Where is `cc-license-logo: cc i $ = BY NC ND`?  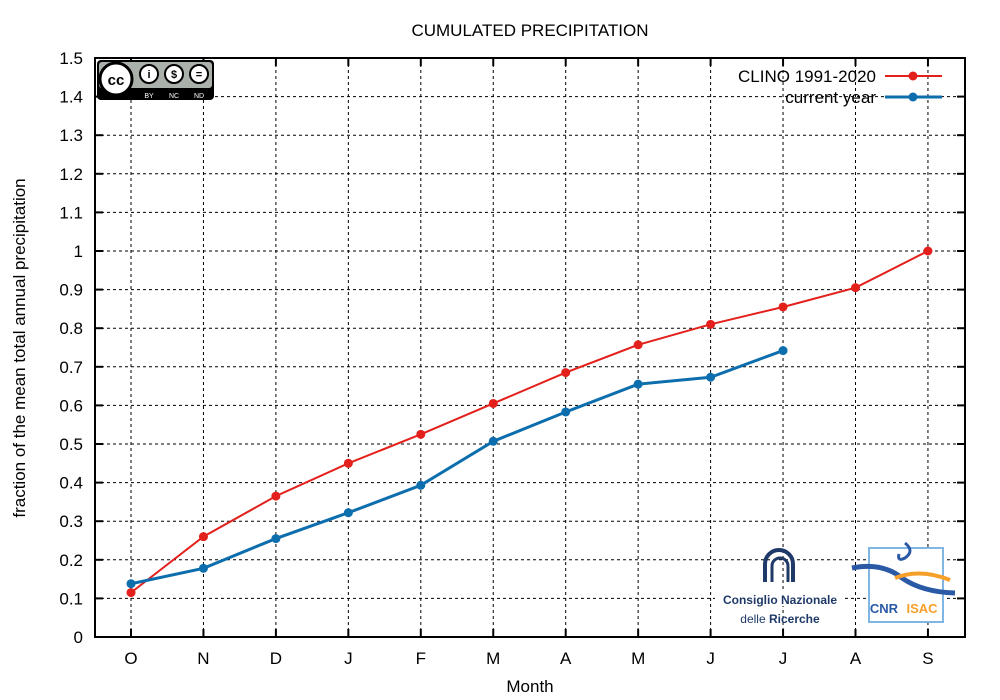 cc-license-logo: cc i $ = BY NC ND is located at coordinates (155, 80).